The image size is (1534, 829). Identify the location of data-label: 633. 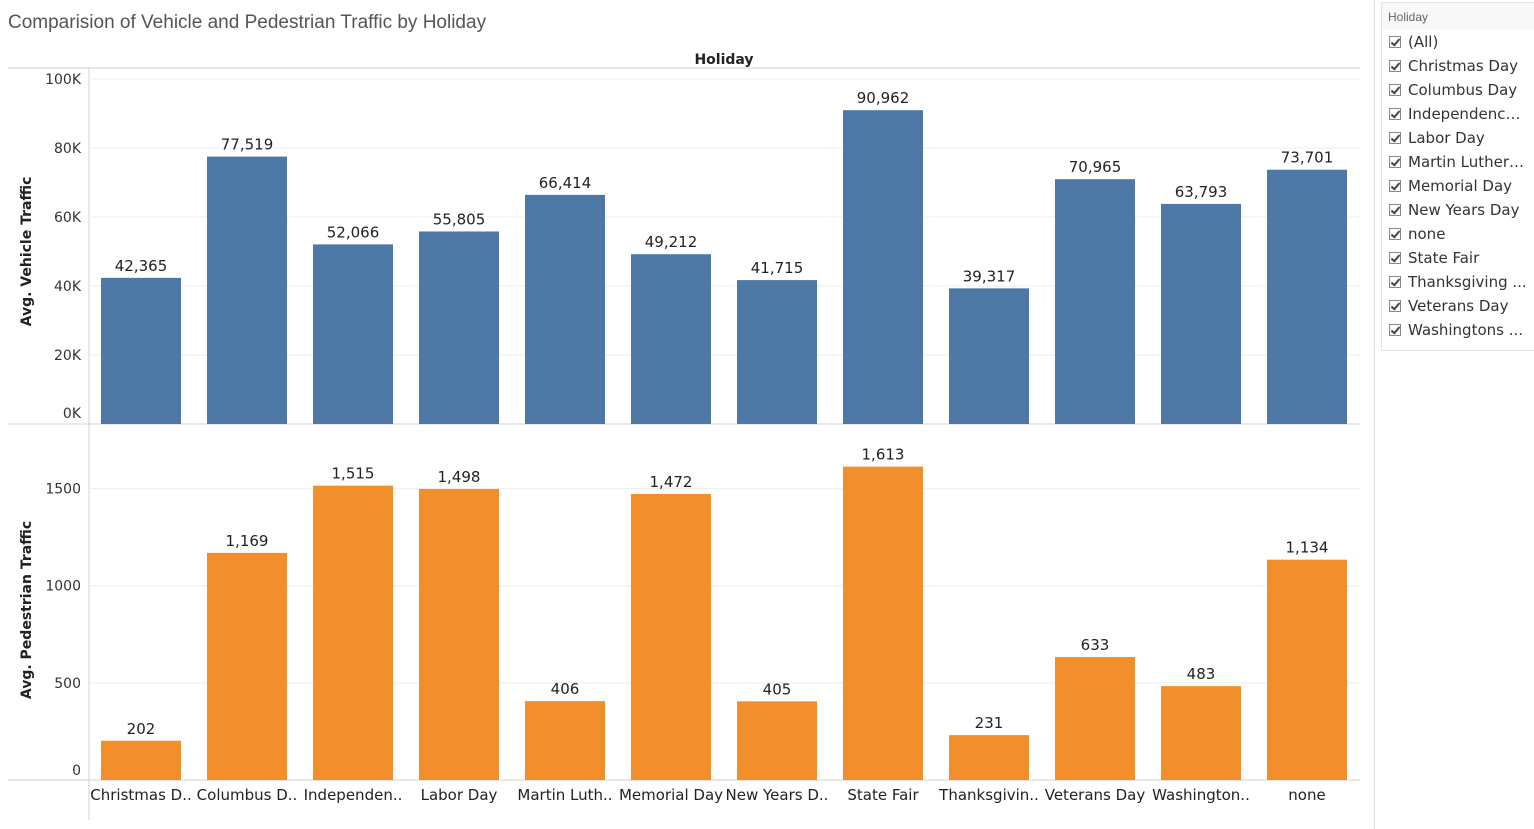
(1095, 645).